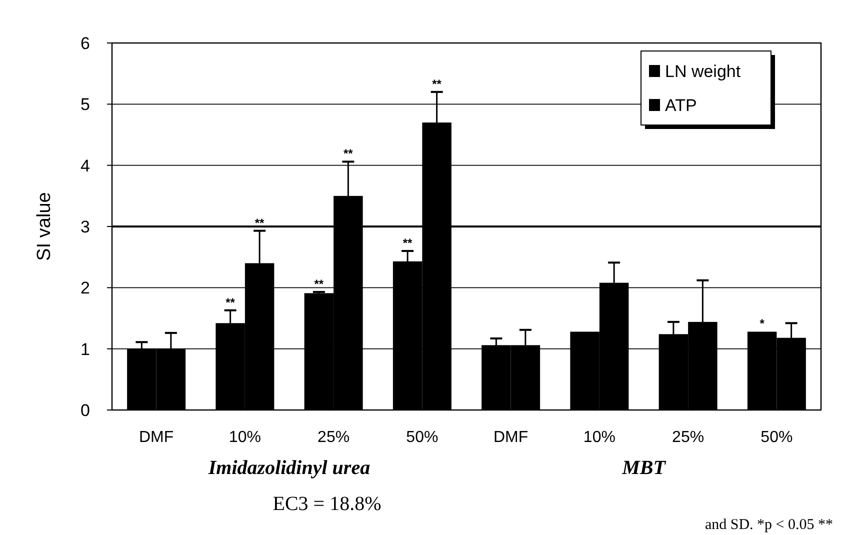 The image size is (841, 535). Describe the element at coordinates (85, 43) in the screenshot. I see `y-tick-label: 6` at that location.